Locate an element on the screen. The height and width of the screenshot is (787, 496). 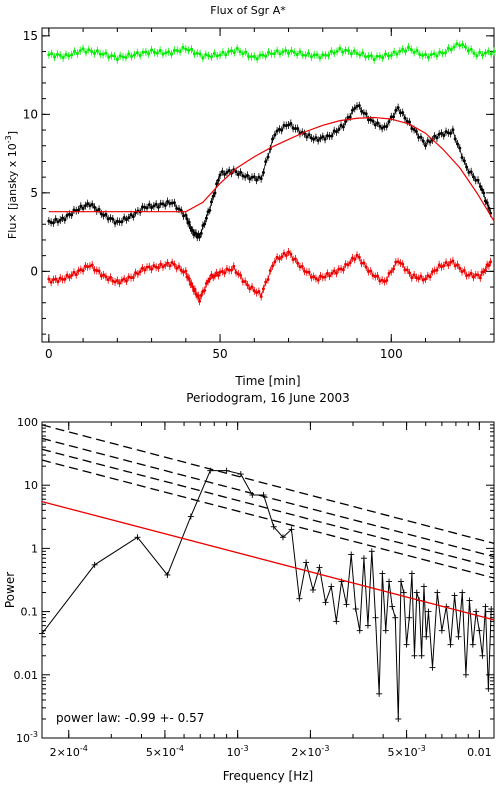
periodogram-xtick-label: 5×10⁻⁴ is located at coordinates (165, 751).